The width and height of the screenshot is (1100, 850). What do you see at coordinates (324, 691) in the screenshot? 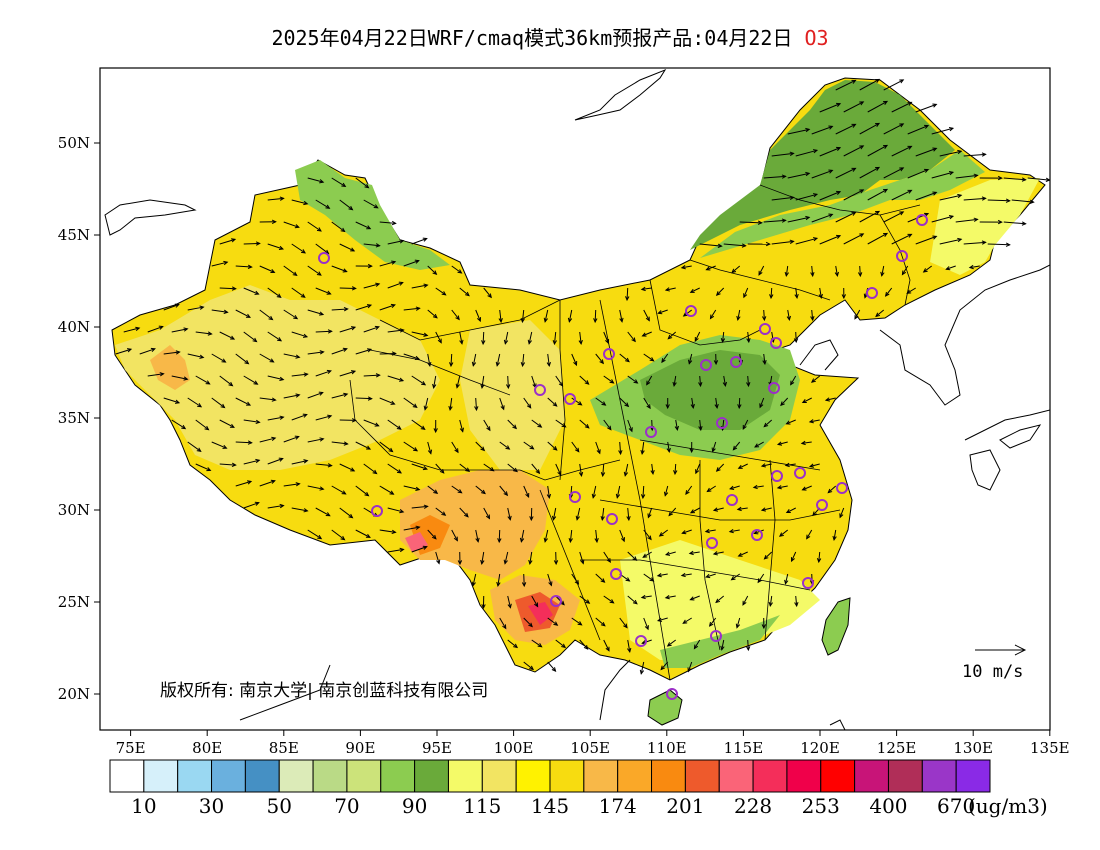
I see `copyright-text: 版权所有: 南京大学| 南京创蓝科技有限公司` at bounding box center [324, 691].